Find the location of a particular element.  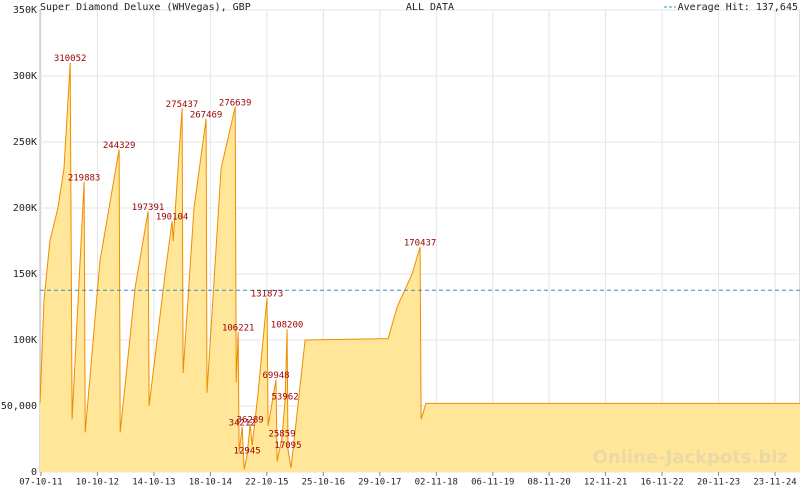

value-label: 219883 is located at coordinates (84, 178).